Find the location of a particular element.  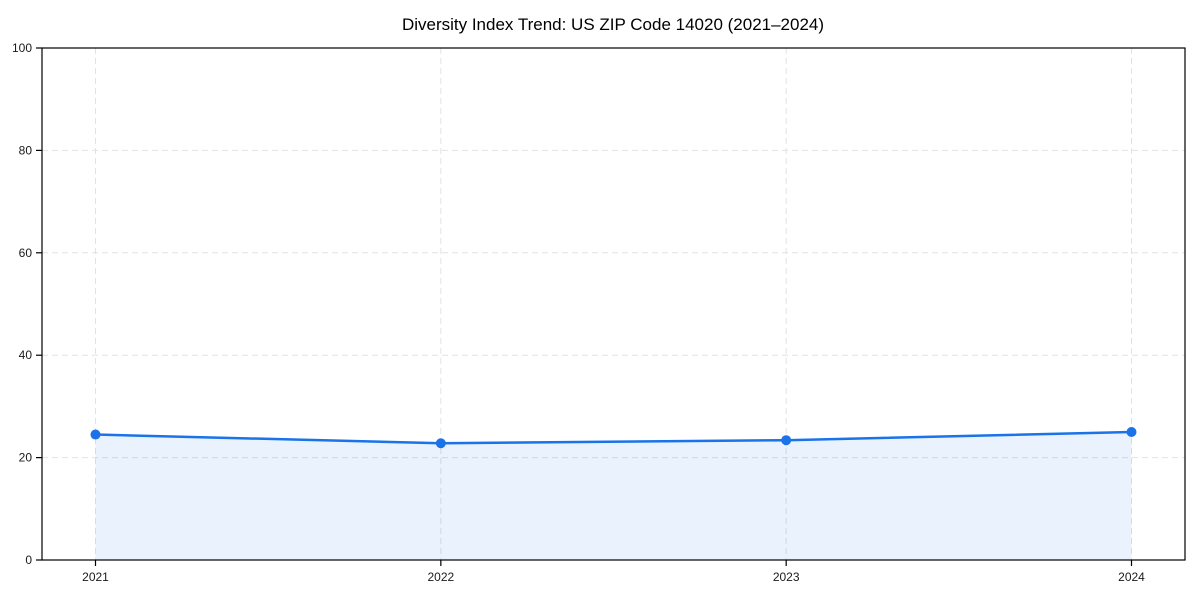

y-axis-tick-label: 20 is located at coordinates (26, 458).